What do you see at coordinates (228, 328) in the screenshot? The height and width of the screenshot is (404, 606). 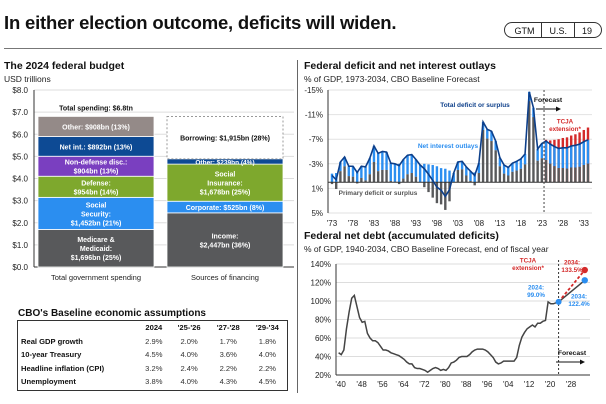 I see `column-header: '27-'28` at bounding box center [228, 328].